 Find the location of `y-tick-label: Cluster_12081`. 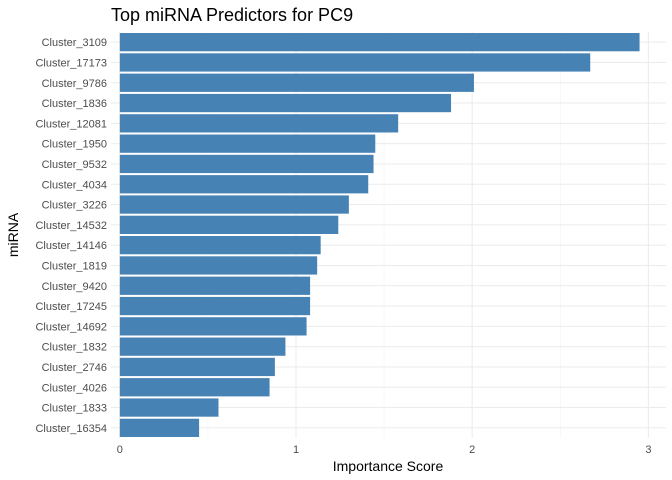

y-tick-label: Cluster_12081 is located at coordinates (71, 124).